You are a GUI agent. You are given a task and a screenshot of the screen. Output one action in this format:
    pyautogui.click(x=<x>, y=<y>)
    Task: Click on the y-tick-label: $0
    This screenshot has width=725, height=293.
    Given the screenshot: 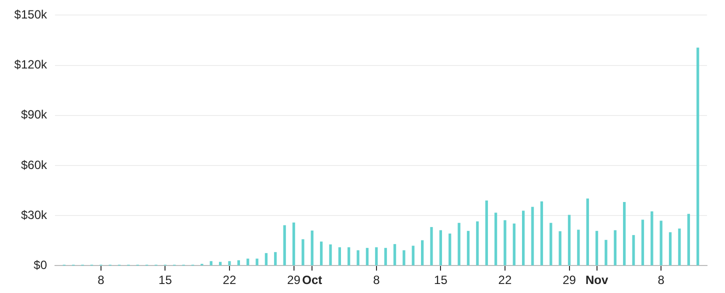 What is the action you would take?
    pyautogui.click(x=41, y=265)
    